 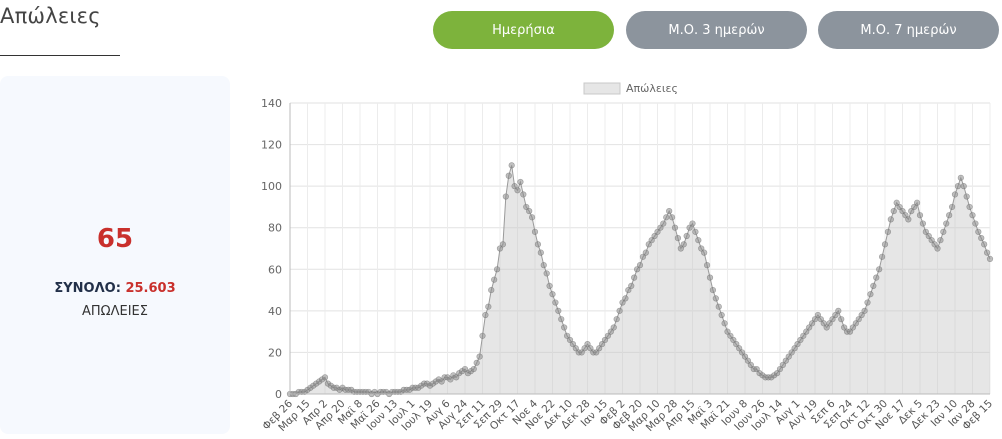 I want to click on total-value: 25.603, so click(x=150, y=288).